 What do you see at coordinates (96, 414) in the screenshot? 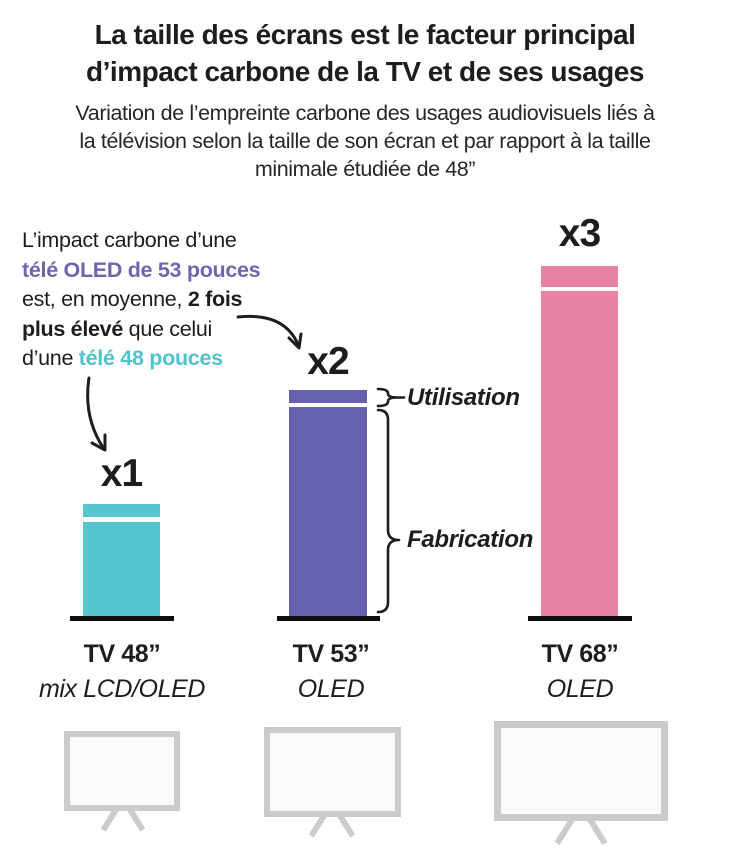
I see `arrow-to-x1` at bounding box center [96, 414].